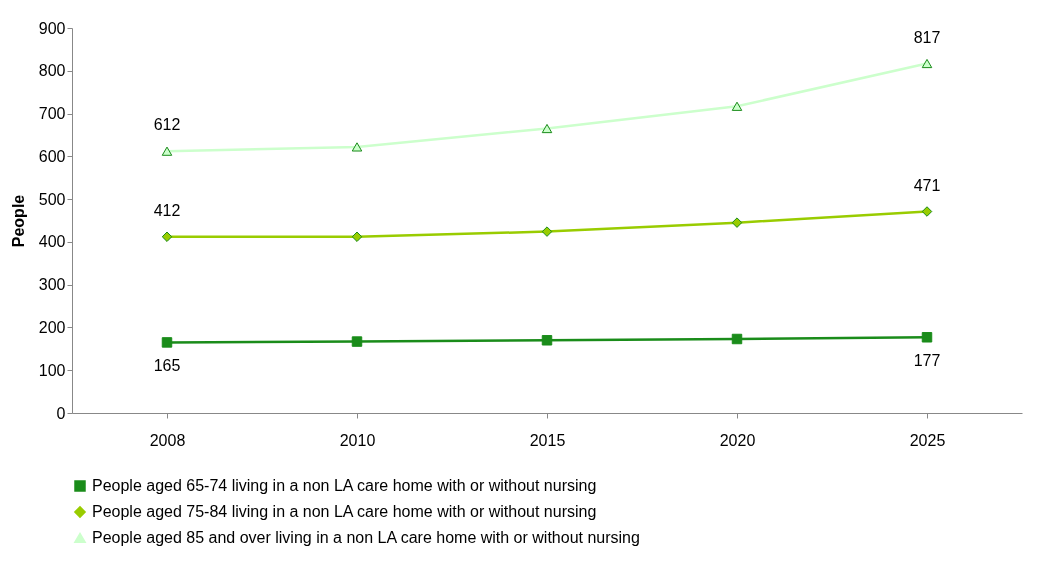 The image size is (1051, 575). I want to click on y-tick-label: 800, so click(52, 71).